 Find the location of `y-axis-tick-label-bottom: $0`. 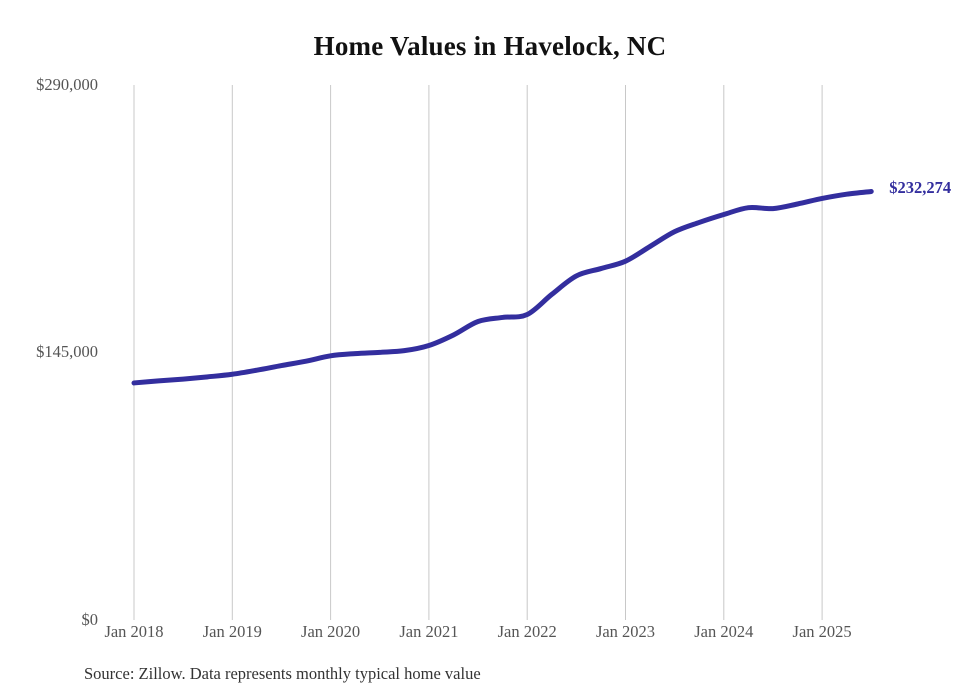

y-axis-tick-label-bottom: $0 is located at coordinates (90, 619).